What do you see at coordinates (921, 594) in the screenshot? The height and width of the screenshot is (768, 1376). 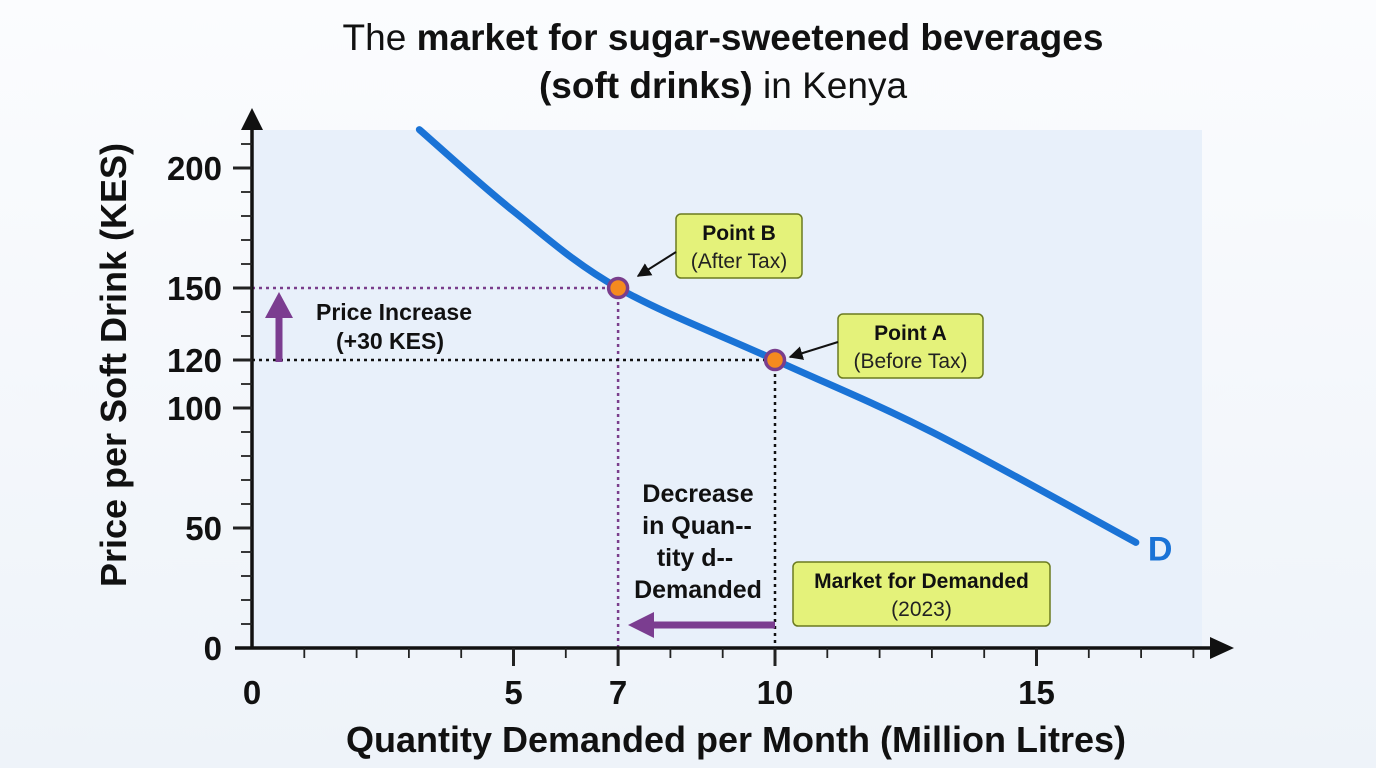 I see `market-callout-box` at bounding box center [921, 594].